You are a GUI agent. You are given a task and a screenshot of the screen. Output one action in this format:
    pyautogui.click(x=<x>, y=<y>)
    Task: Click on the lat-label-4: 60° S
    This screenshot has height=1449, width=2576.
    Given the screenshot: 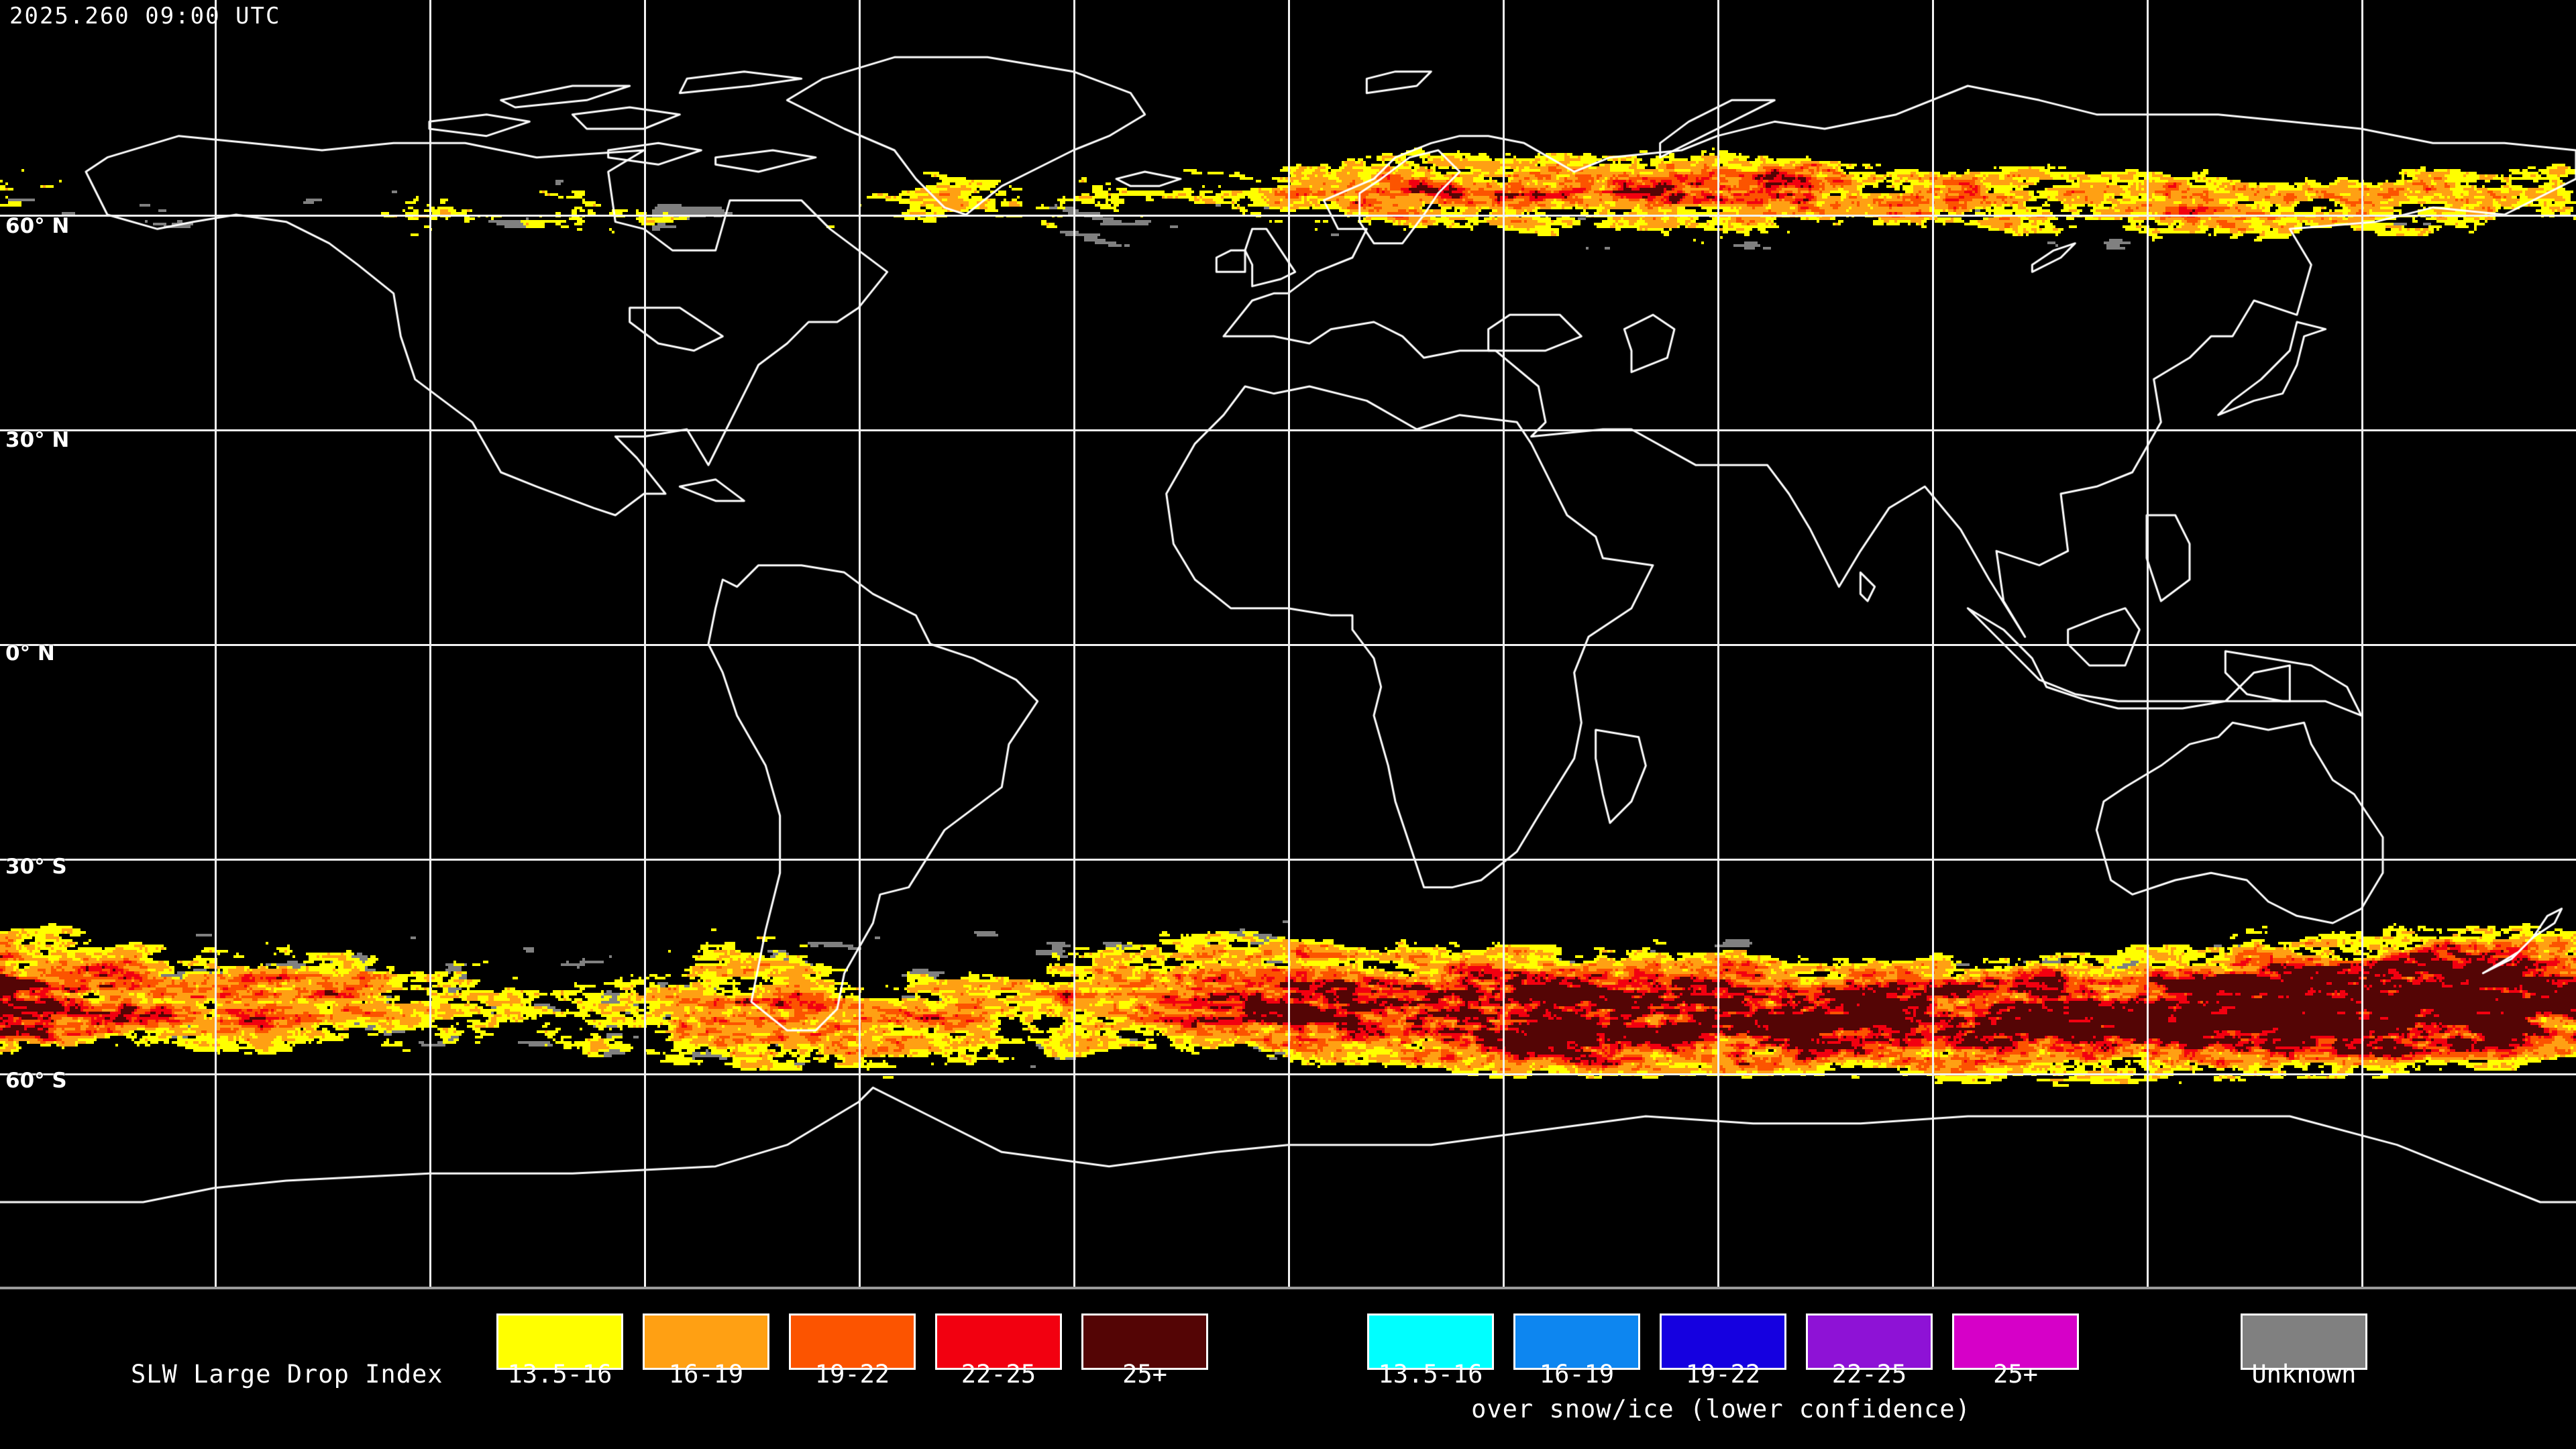 What is the action you would take?
    pyautogui.click(x=36, y=1081)
    